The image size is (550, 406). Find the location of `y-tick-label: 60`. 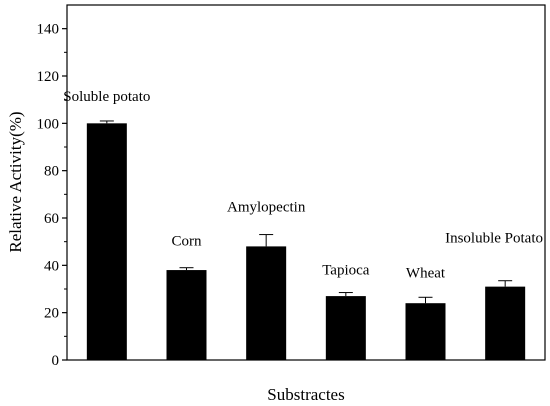

y-tick-label: 60 is located at coordinates (51, 219).